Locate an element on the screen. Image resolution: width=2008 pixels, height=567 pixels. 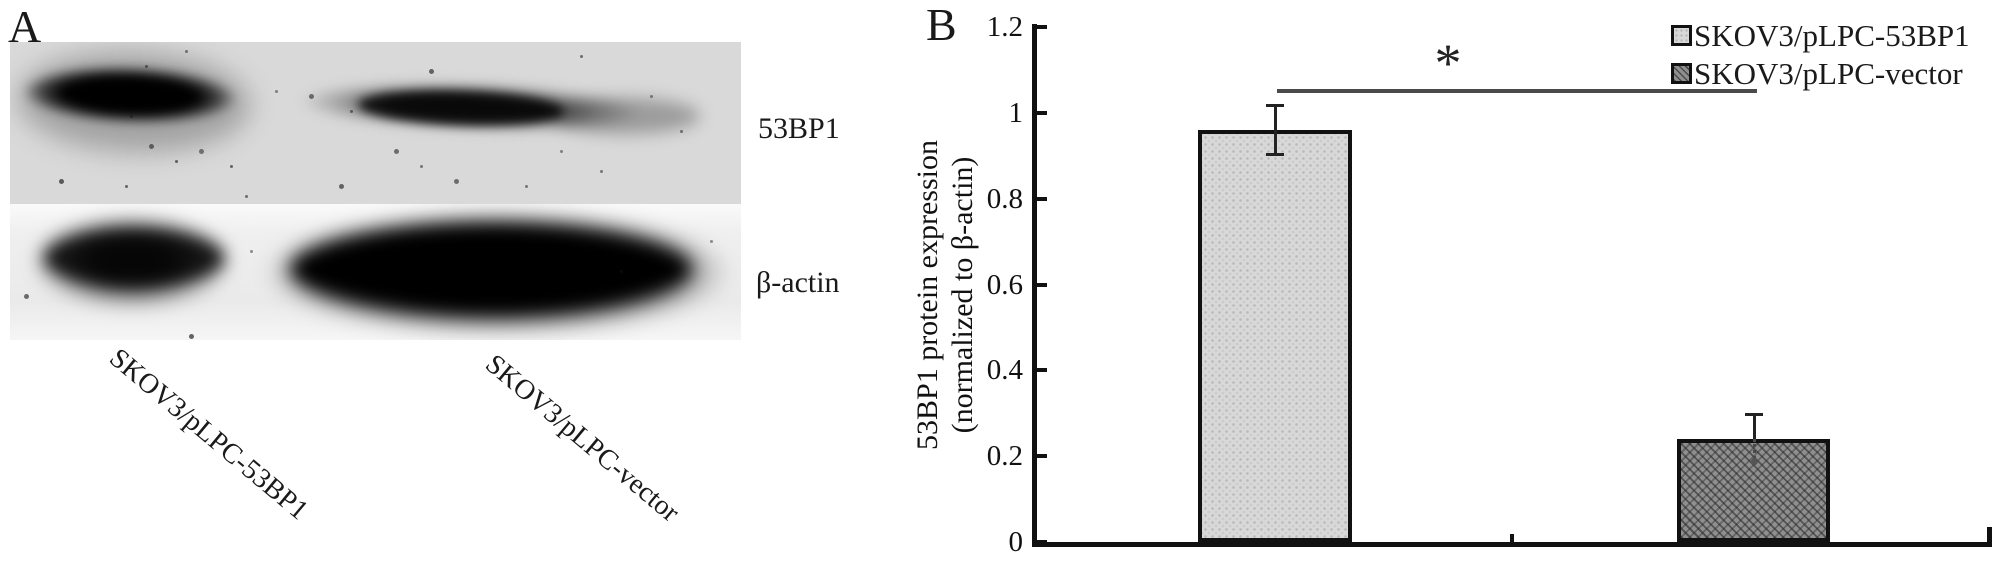
legend-item-skov3-plpc-53bp1: SKOV3/pLPC-53BP1 is located at coordinates (1820, 35).